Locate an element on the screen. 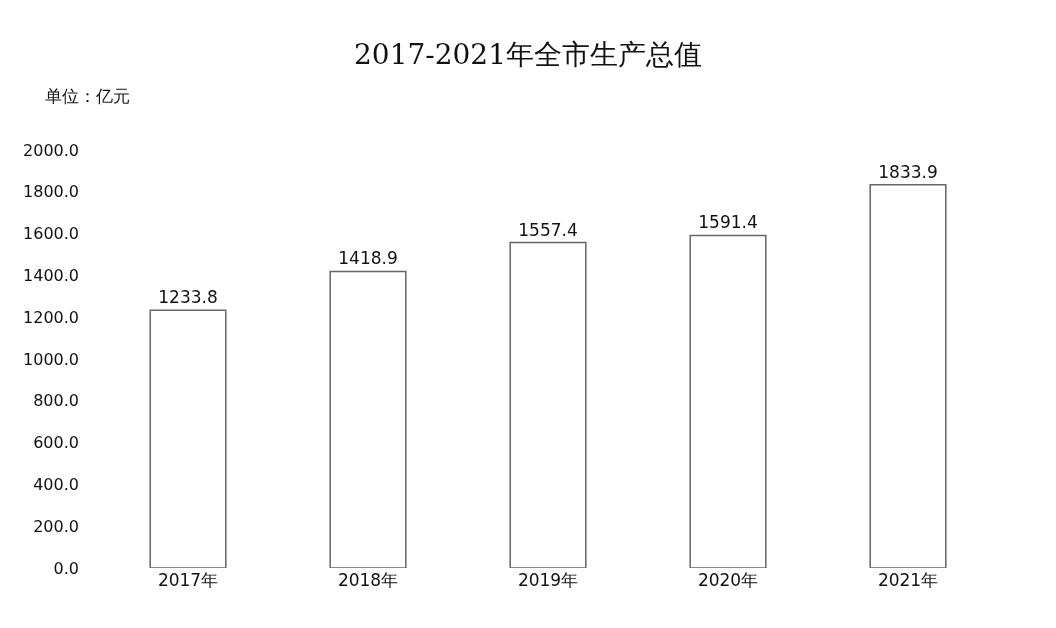 This screenshot has width=1056, height=628. data-label: 1591.4 is located at coordinates (728, 222).